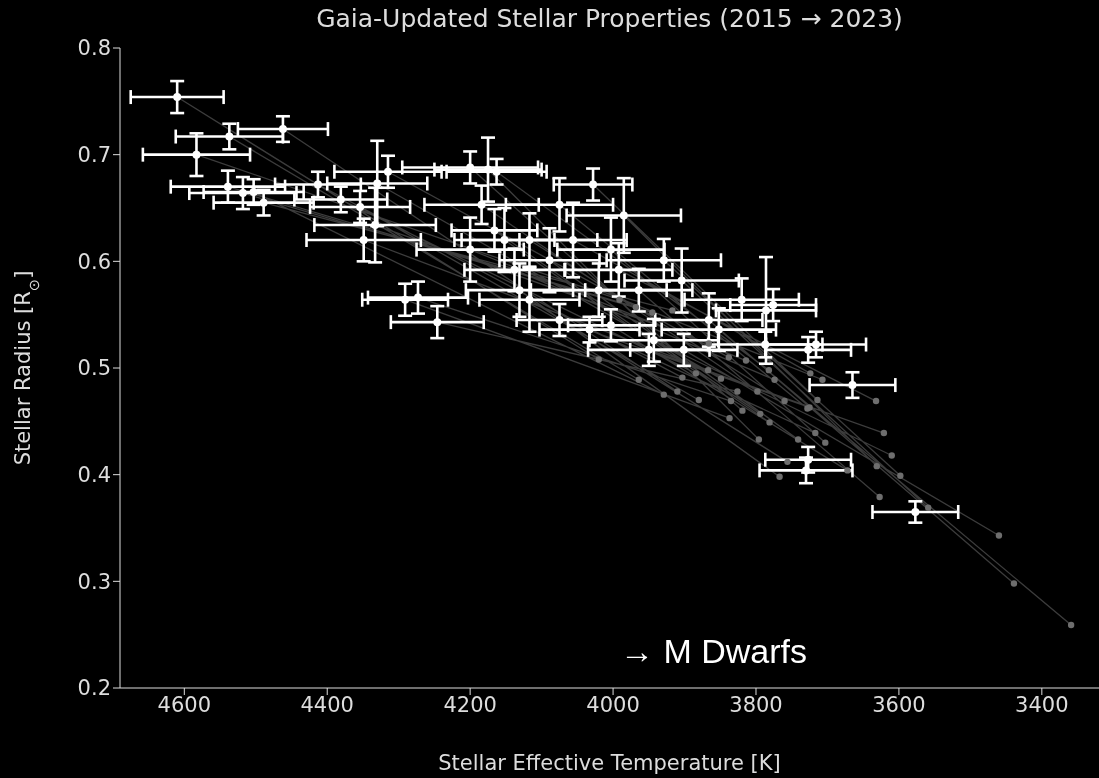 This screenshot has height=778, width=1099. What do you see at coordinates (94, 261) in the screenshot?
I see `y-tick-label: 0.6` at bounding box center [94, 261].